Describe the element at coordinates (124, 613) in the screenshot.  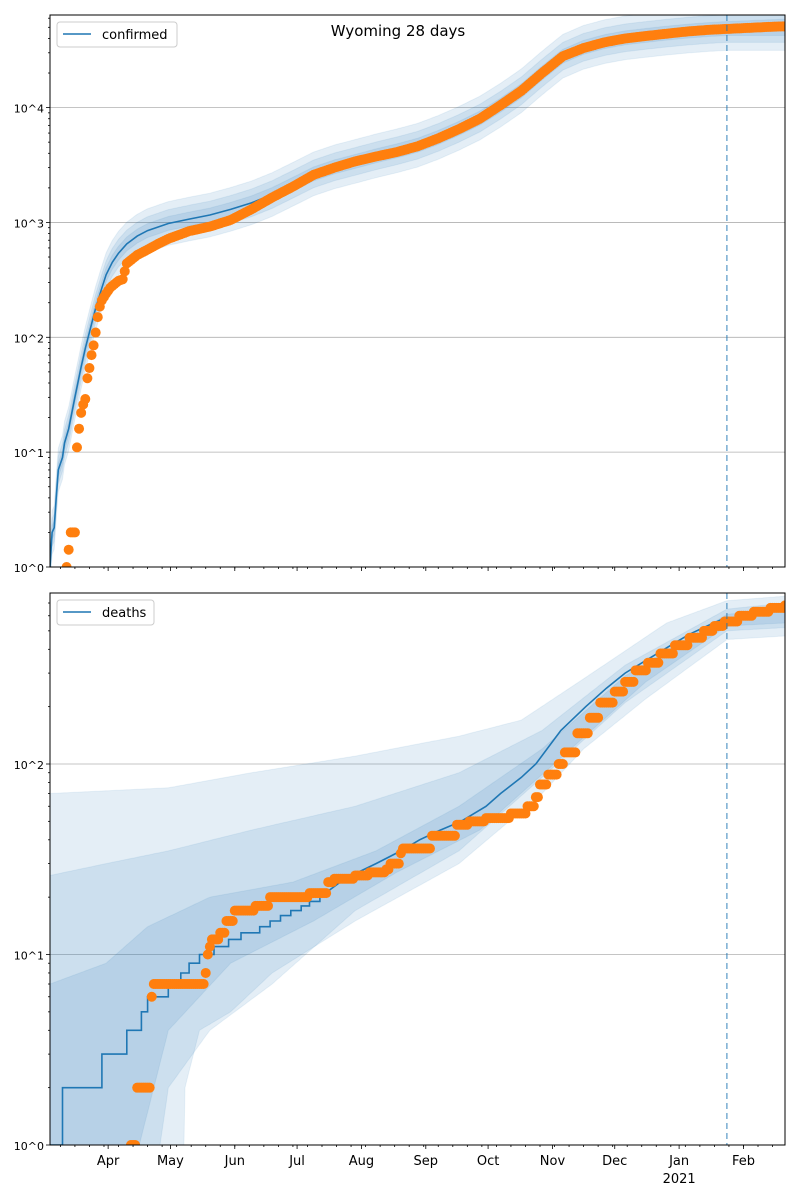
I see `legend-label: deaths` at that location.